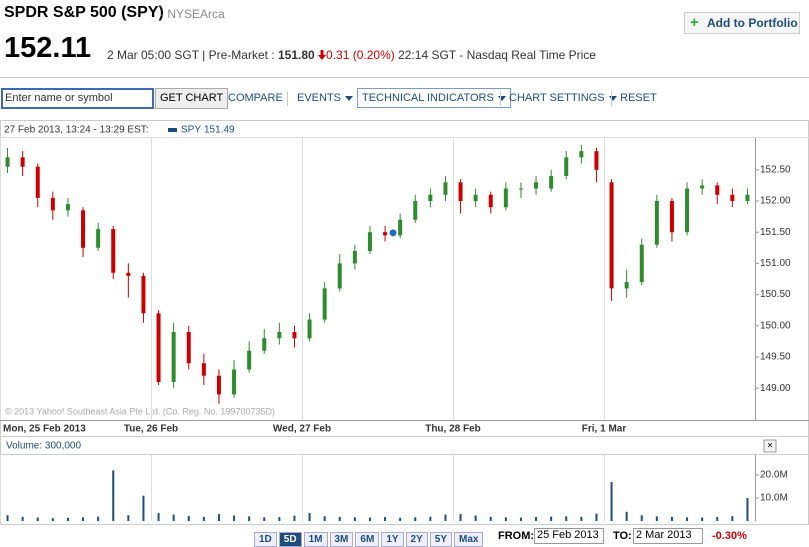 The width and height of the screenshot is (809, 547). I want to click on x-tick-label: Wed, 27 Feb, so click(302, 429).